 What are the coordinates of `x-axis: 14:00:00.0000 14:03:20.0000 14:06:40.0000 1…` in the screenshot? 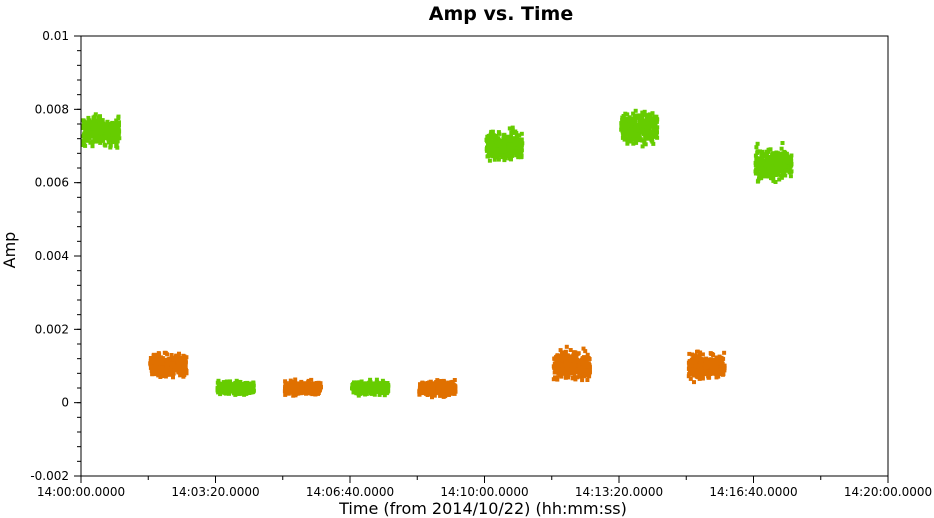 It's located at (484, 487).